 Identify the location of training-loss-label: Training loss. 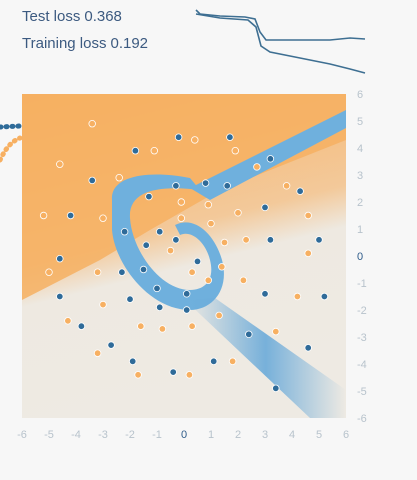
(64, 43).